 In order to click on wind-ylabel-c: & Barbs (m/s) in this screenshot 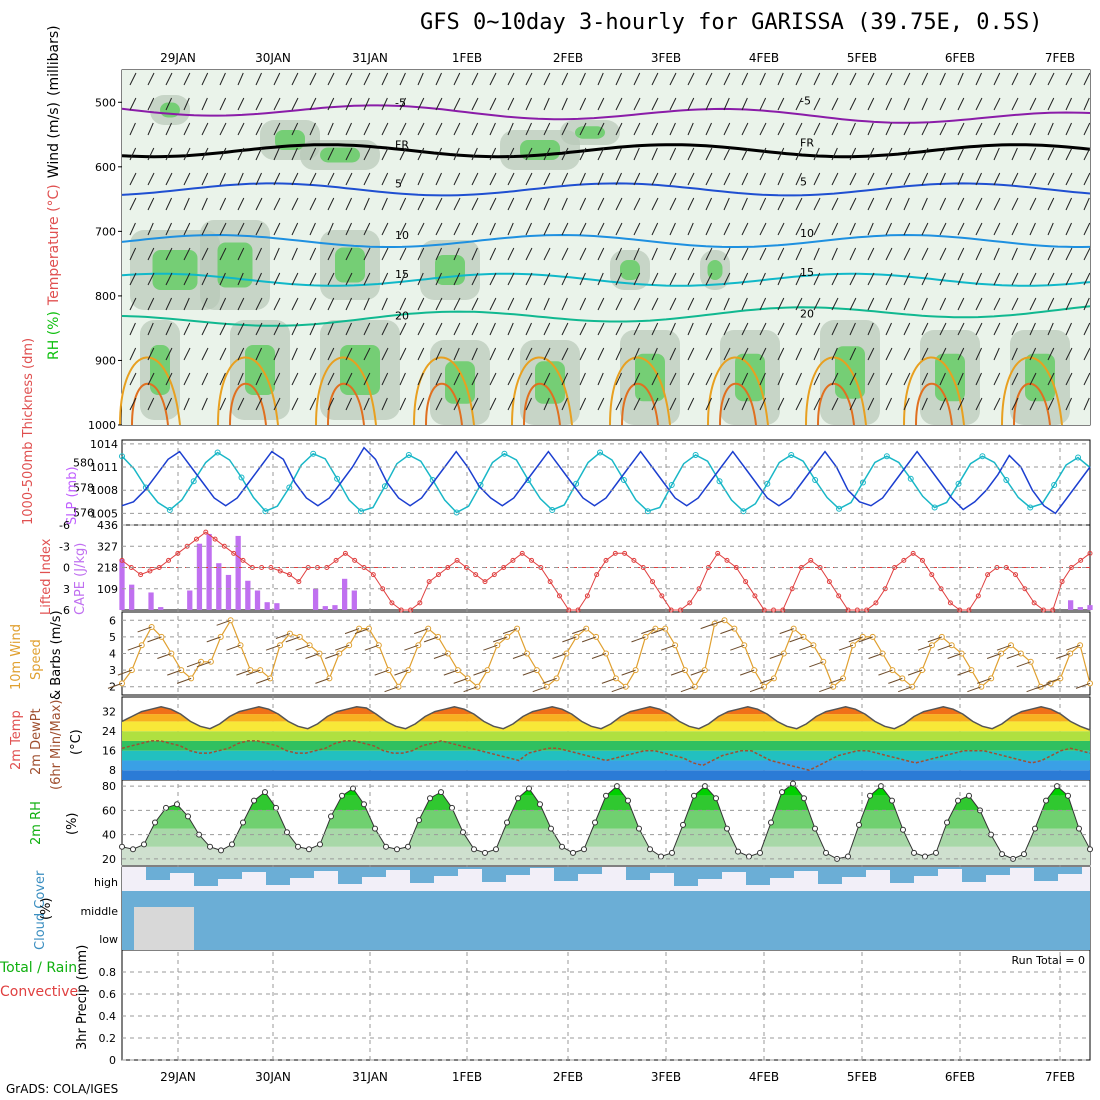, I will do `click(56, 655)`.